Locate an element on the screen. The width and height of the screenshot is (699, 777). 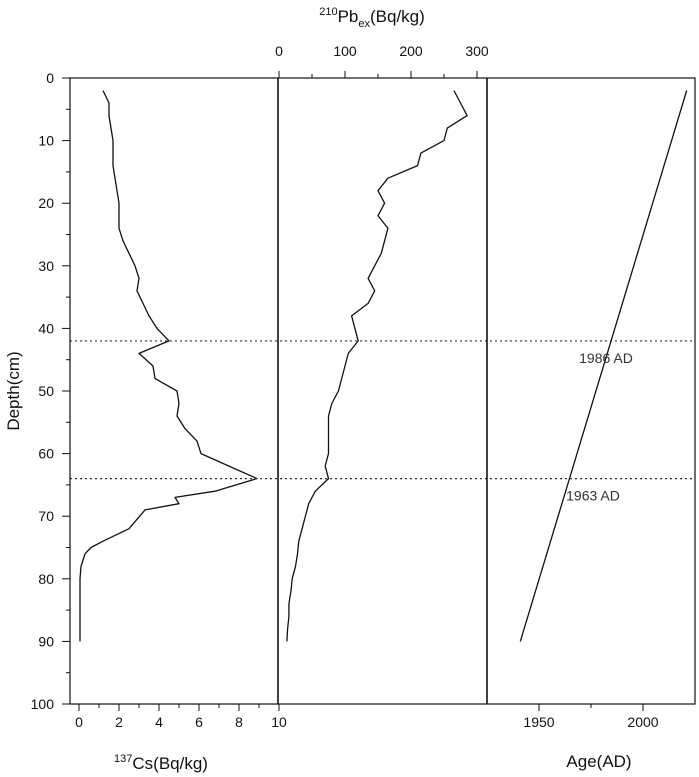
pb210-x-tick-label: 200 is located at coordinates (411, 51).